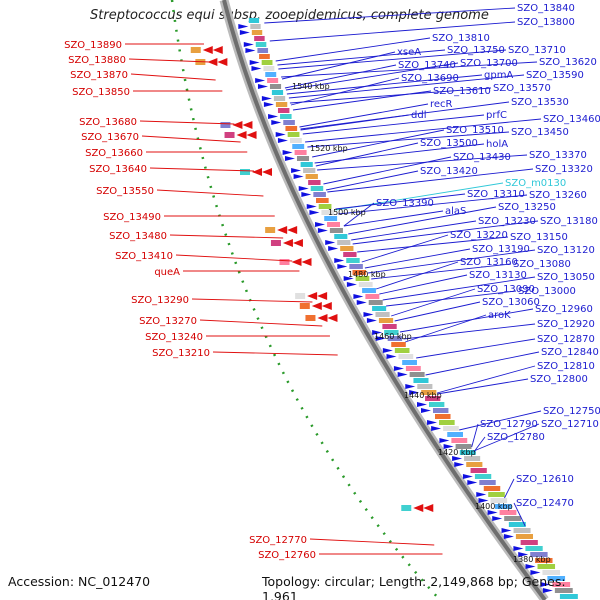  I want to click on forward-gene-label: SZO_12870, so click(566, 339).